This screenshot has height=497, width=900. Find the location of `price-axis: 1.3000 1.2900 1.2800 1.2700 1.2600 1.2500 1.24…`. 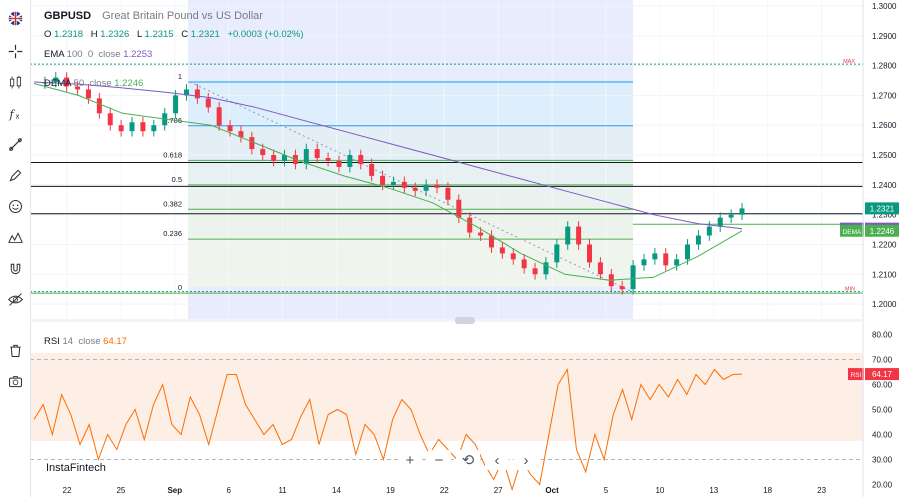

price-axis: 1.3000 1.2900 1.2800 1.2700 1.2600 1.2500 1.24… is located at coordinates (869, 246).